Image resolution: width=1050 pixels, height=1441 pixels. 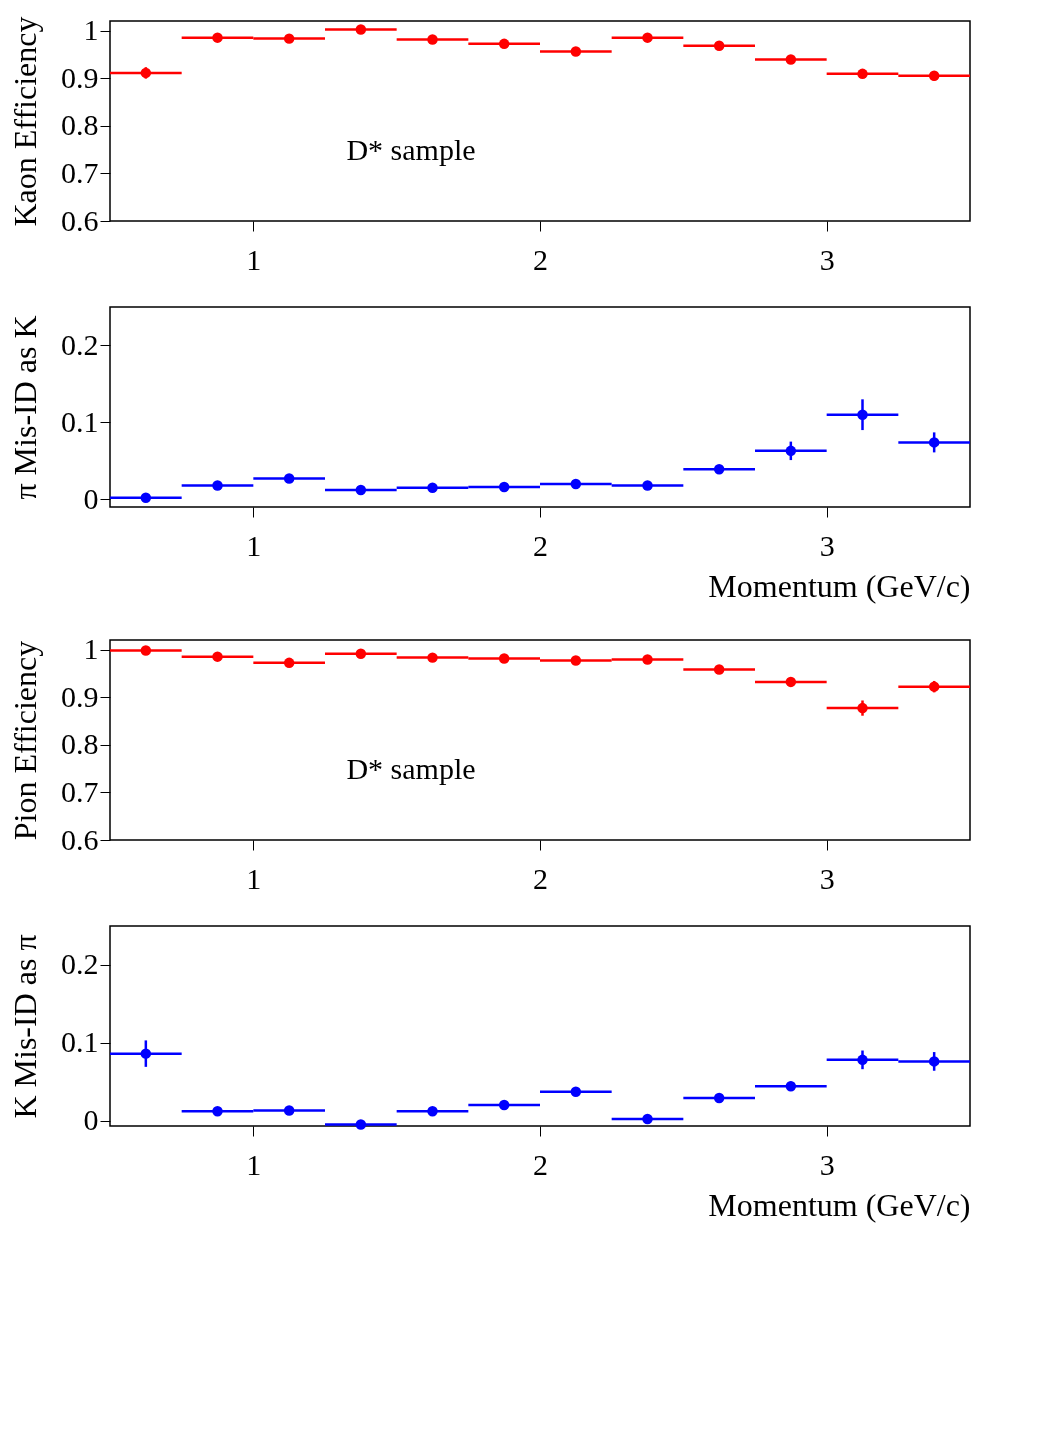 I want to click on y-axis-title: K Mis-ID as π, so click(x=25, y=1026).